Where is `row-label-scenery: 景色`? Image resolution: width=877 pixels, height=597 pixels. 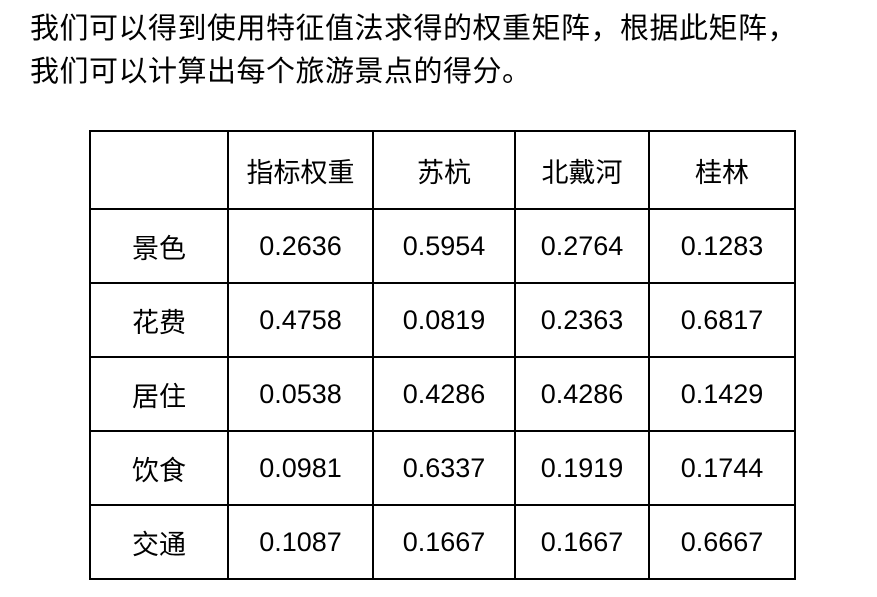 row-label-scenery: 景色 is located at coordinates (159, 246).